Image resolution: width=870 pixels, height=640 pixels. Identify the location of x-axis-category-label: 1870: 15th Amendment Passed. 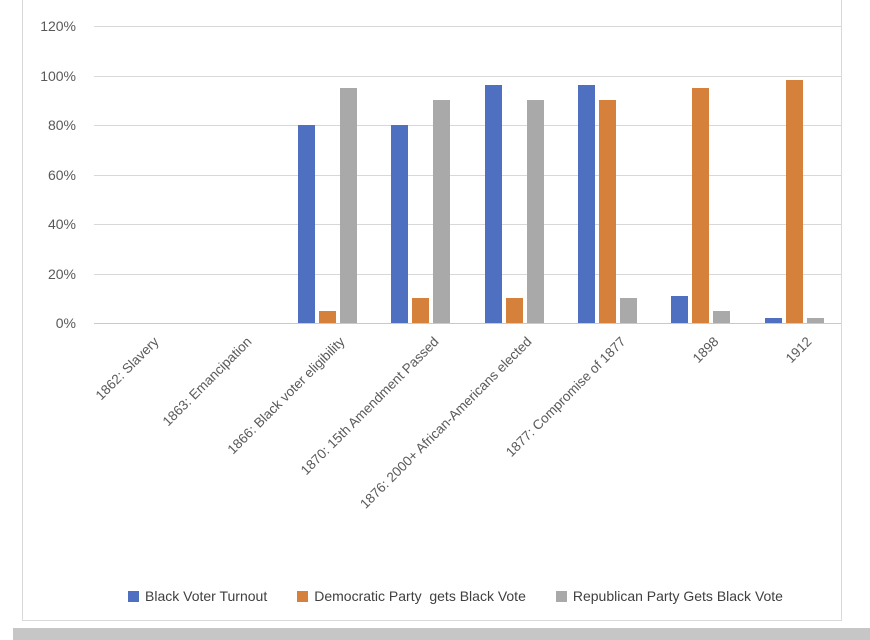
(369, 406).